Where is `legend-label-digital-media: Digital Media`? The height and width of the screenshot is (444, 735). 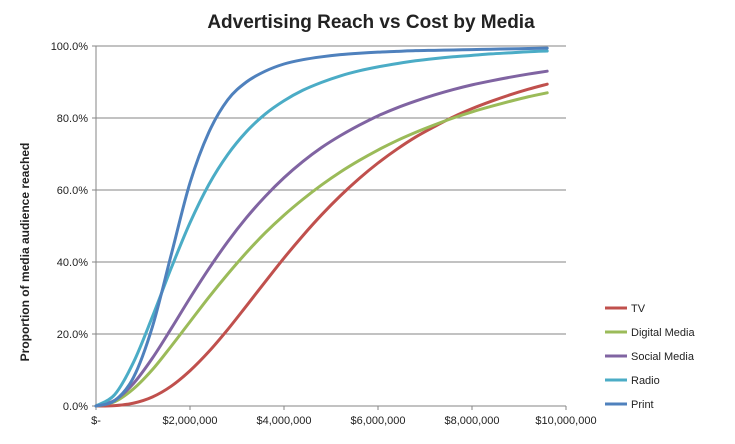
legend-label-digital-media: Digital Media is located at coordinates (663, 333).